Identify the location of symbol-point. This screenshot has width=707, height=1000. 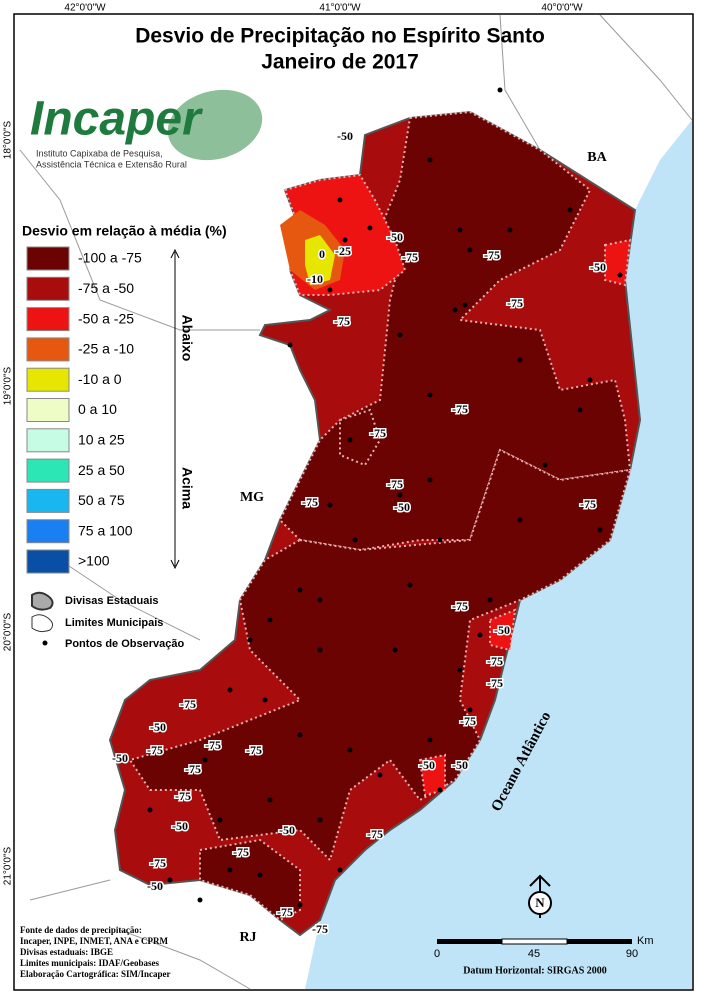
(45, 643).